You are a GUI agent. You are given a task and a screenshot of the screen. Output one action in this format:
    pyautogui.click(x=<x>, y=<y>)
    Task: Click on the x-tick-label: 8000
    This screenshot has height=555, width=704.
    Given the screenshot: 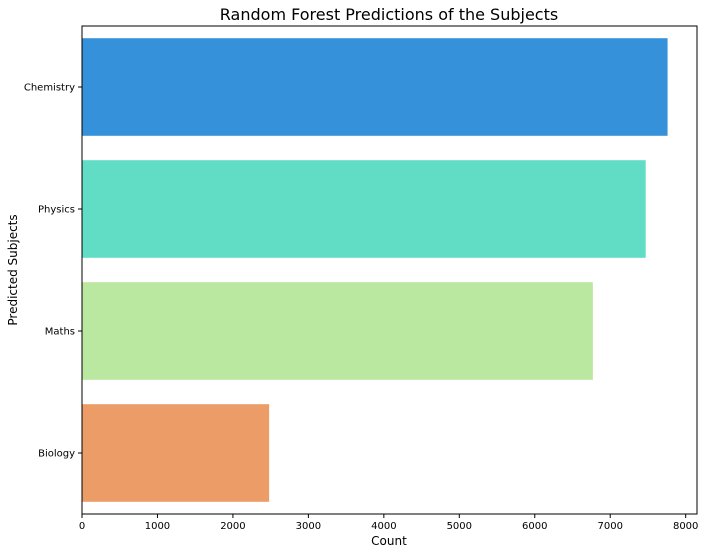 What is the action you would take?
    pyautogui.click(x=685, y=526)
    